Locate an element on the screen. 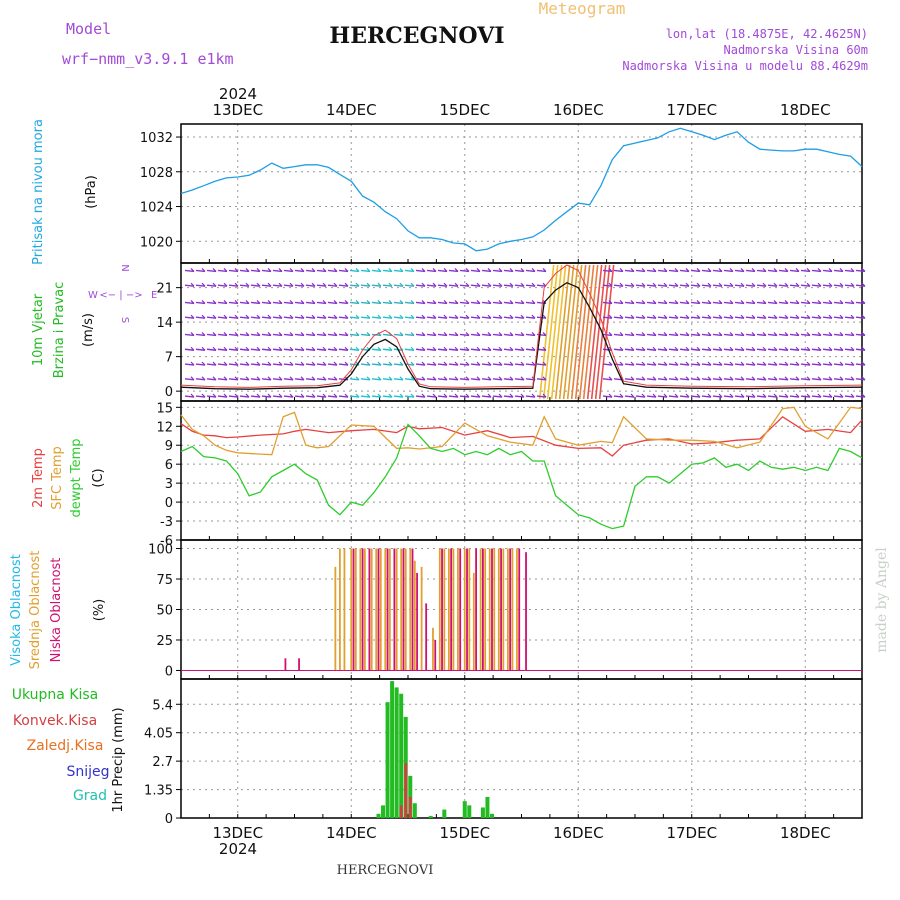  wind-ylabel-2: Brzina i Pravac is located at coordinates (59, 330).